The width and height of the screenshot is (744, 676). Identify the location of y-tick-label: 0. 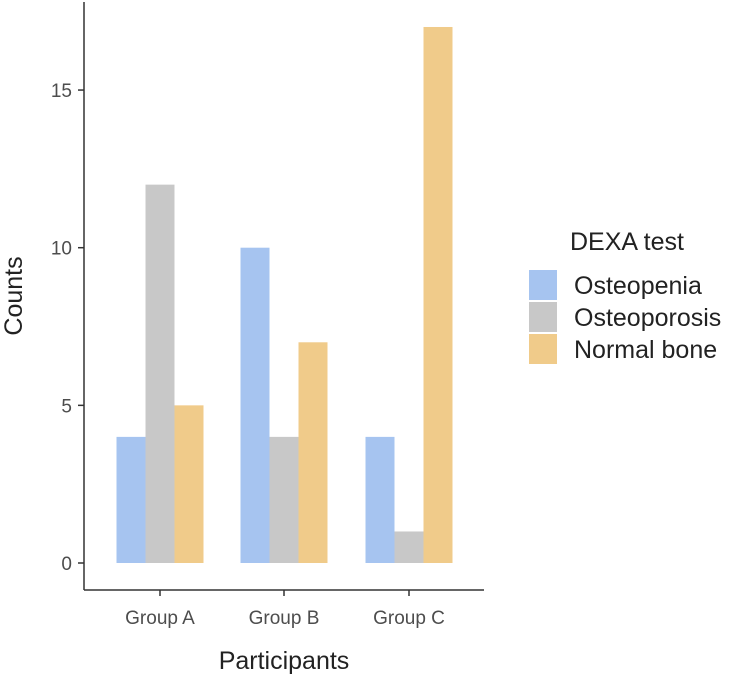
(66, 564).